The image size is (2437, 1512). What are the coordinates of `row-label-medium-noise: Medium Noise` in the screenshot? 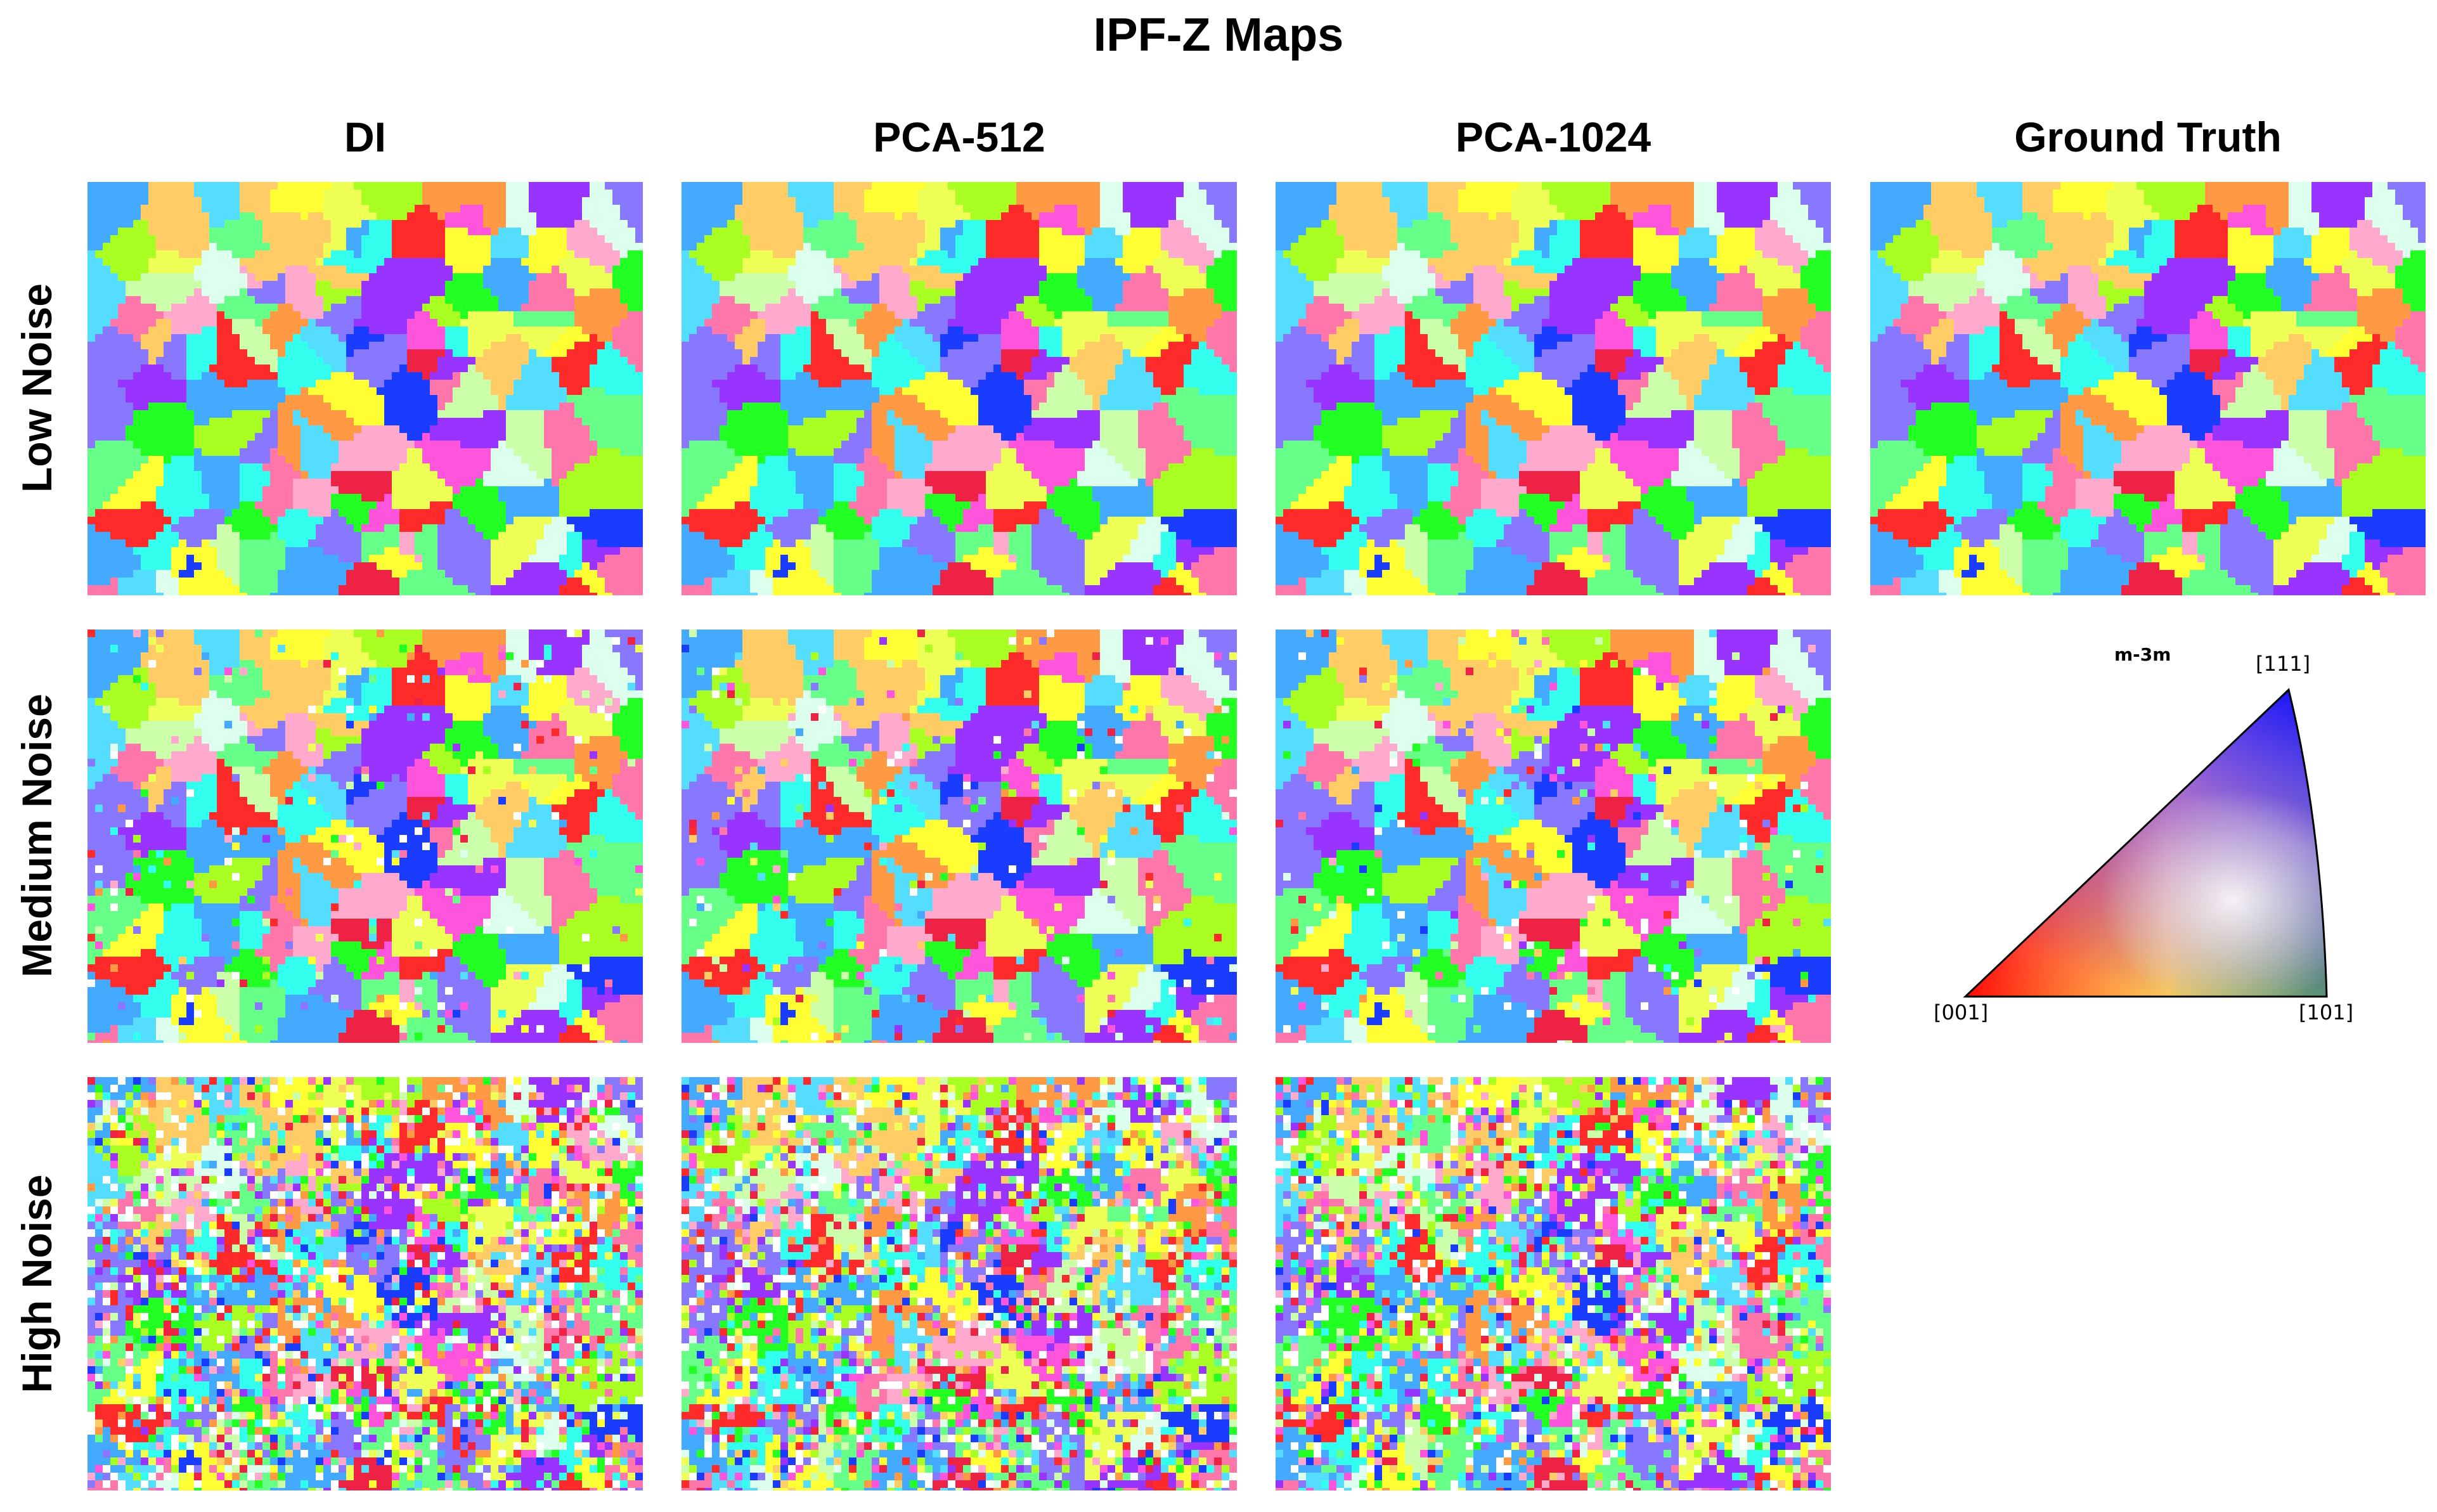 It's located at (36, 835).